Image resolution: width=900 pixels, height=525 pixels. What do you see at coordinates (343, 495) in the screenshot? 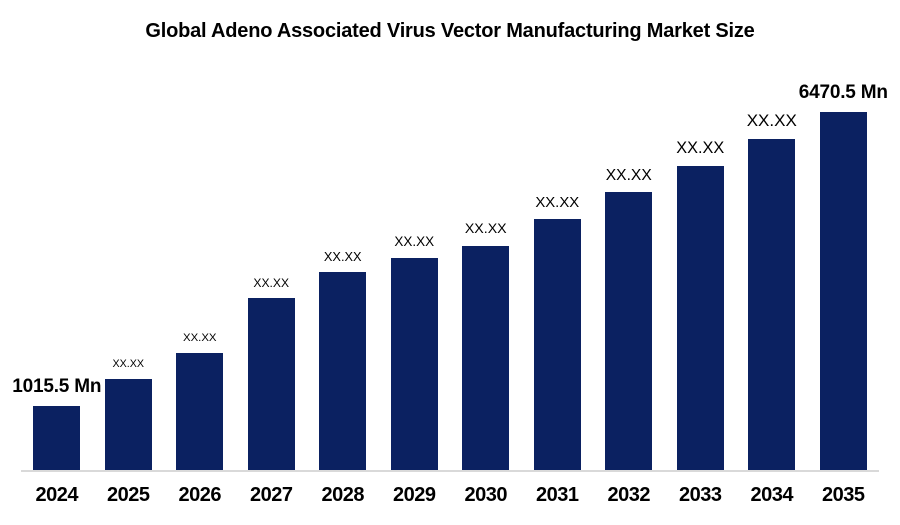
I see `x-tick-label: 2028` at bounding box center [343, 495].